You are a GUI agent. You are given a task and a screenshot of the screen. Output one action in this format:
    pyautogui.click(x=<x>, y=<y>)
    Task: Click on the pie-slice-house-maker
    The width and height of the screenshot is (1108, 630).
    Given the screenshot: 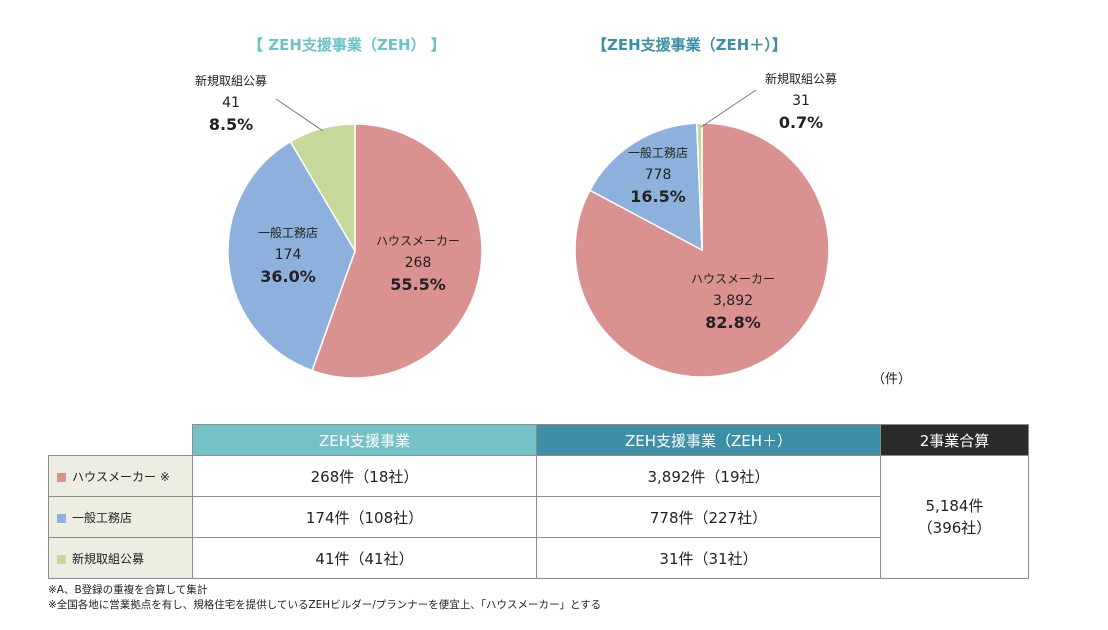 What is the action you would take?
    pyautogui.click(x=397, y=251)
    